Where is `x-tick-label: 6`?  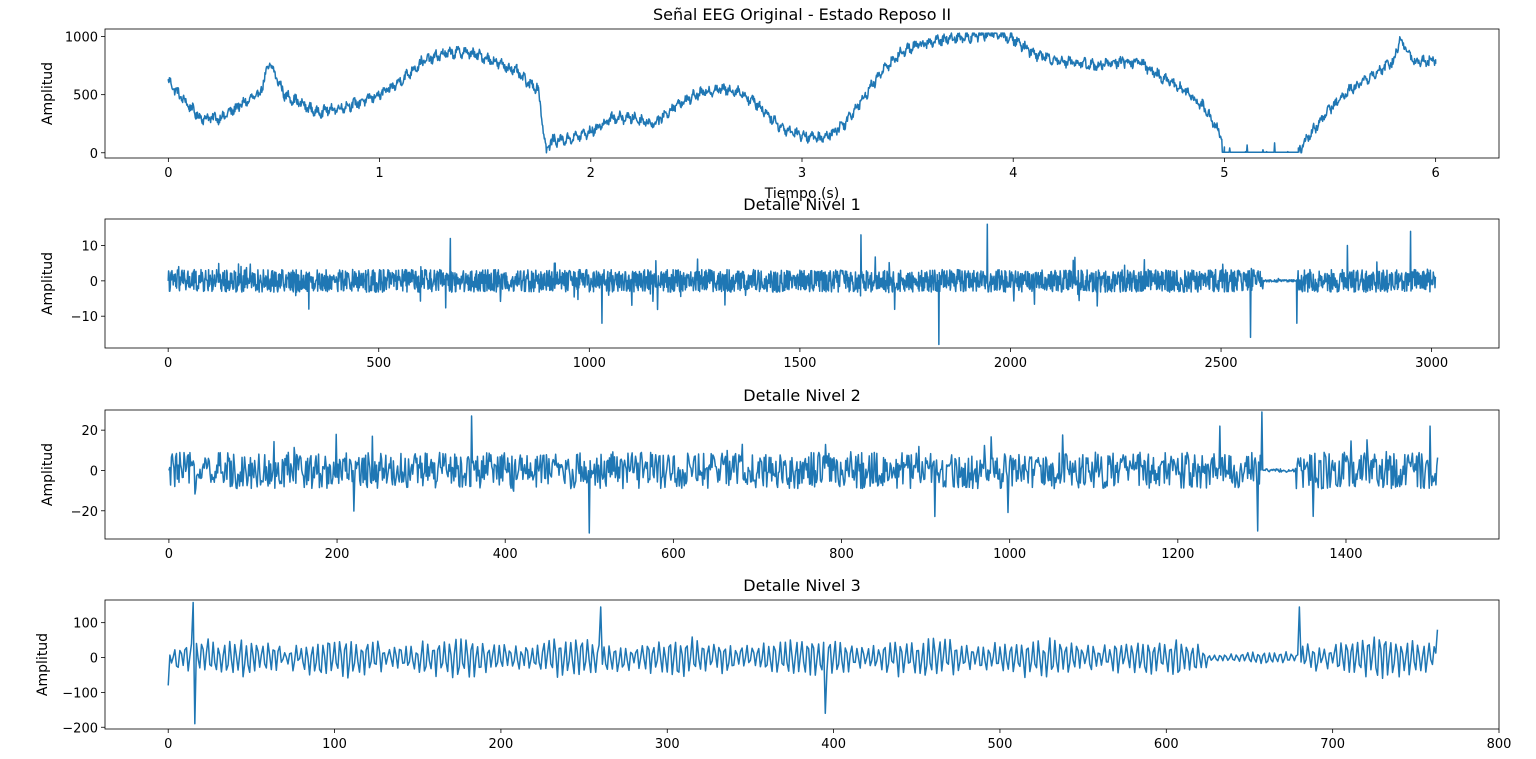 x-tick-label: 6 is located at coordinates (1435, 173).